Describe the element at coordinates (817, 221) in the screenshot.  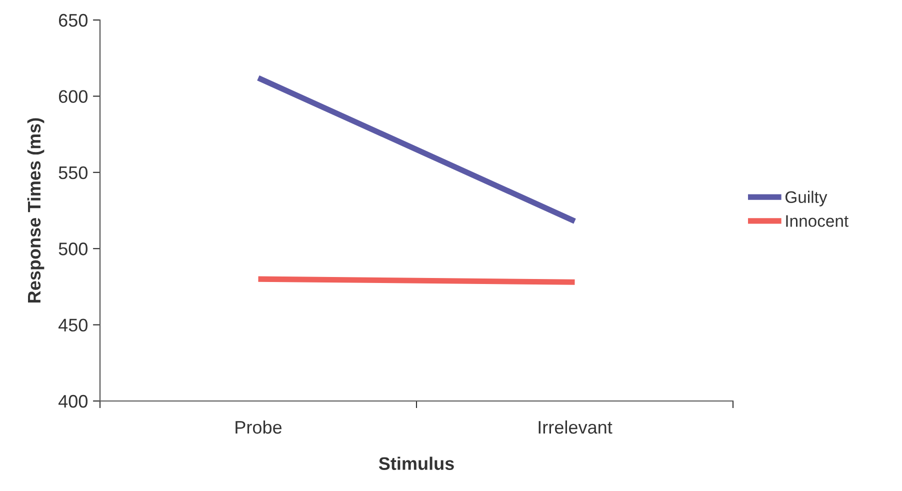
I see `legend-label: Innocent` at that location.